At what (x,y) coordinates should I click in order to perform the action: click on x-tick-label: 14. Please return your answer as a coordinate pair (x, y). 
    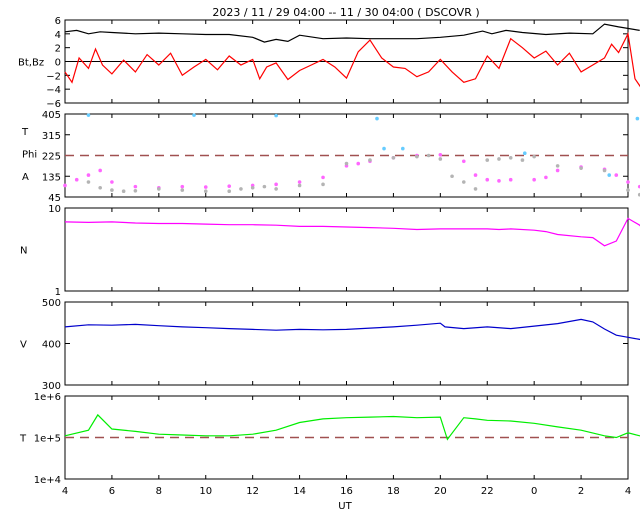
    Looking at the image, I should click on (299, 491).